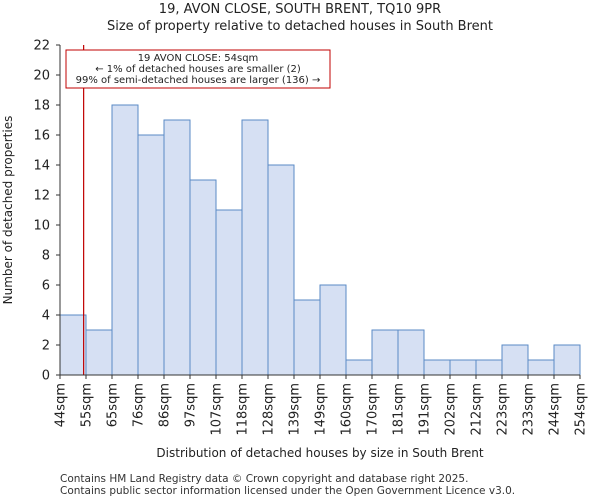 This screenshot has height=500, width=600. Describe the element at coordinates (489, 367) in the screenshot. I see `bar-212sqm` at that location.